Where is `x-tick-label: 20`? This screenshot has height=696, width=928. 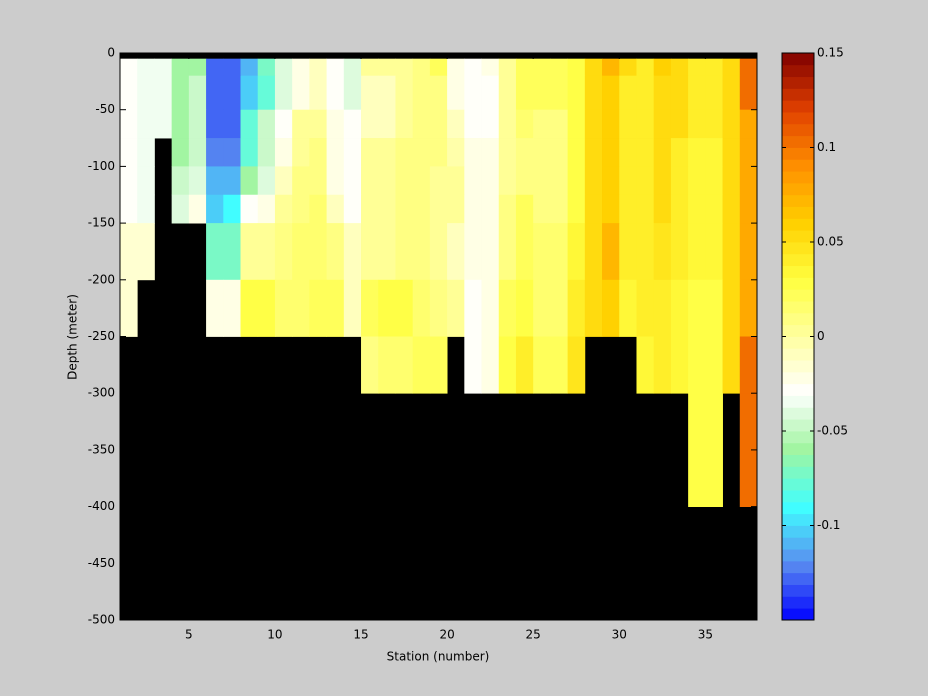
x-tick-label: 20 is located at coordinates (446, 635).